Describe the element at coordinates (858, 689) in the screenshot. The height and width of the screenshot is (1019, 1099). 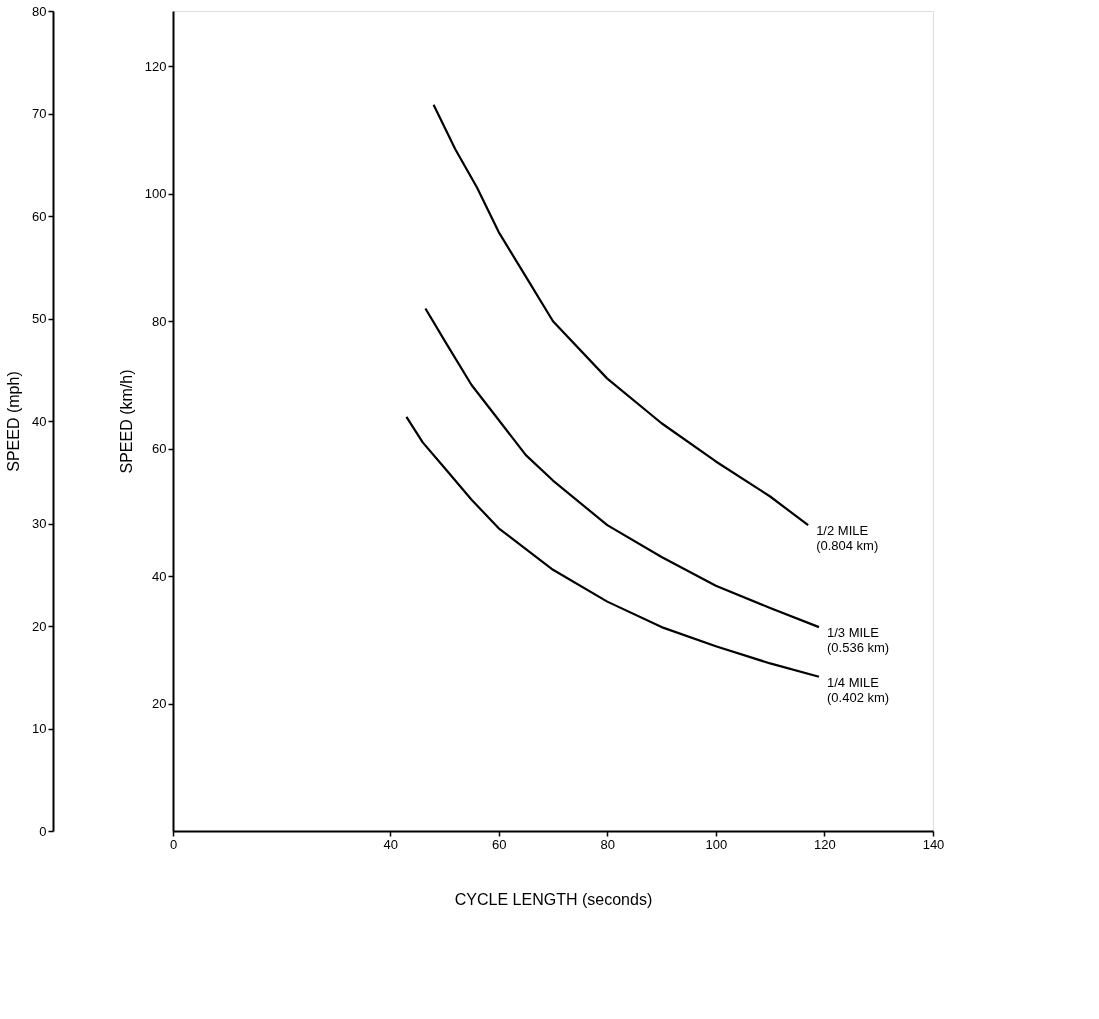
I see `series-label: 1/4 MILE (0.402 km)` at that location.